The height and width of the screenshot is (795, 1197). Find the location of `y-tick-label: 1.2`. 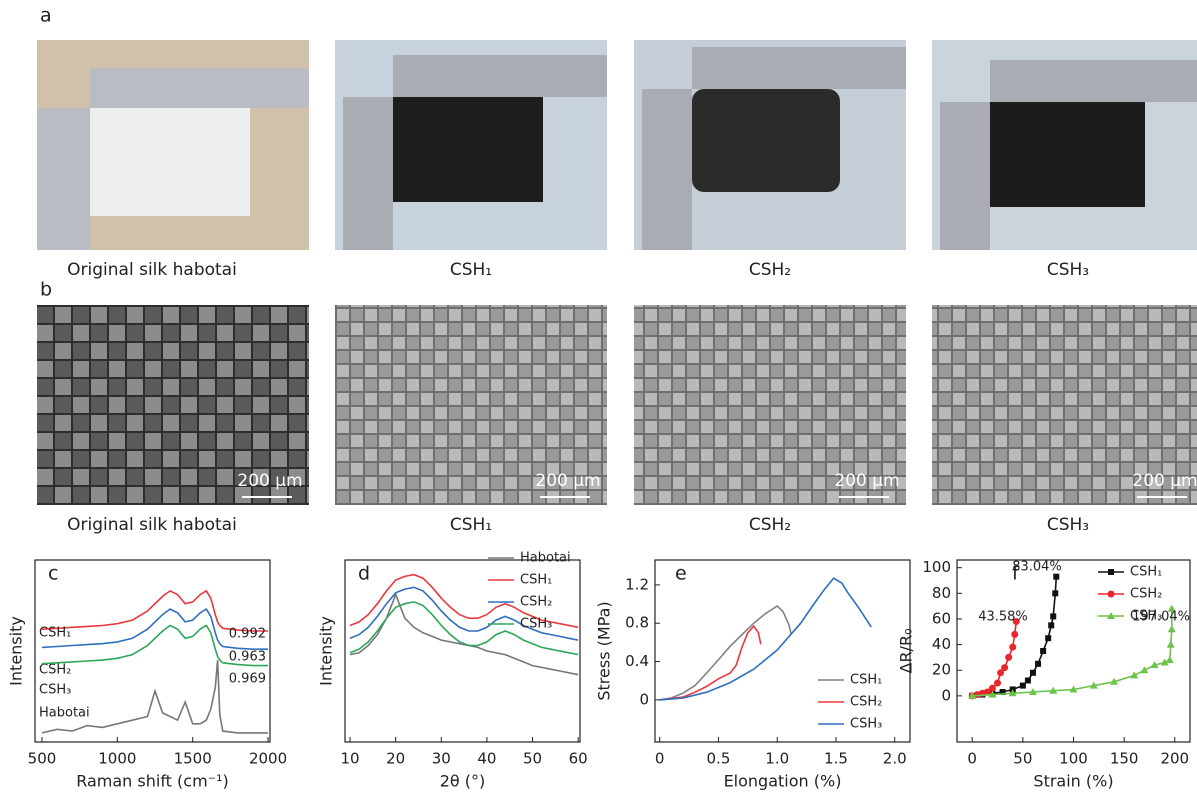

y-tick-label: 1.2 is located at coordinates (637, 584).